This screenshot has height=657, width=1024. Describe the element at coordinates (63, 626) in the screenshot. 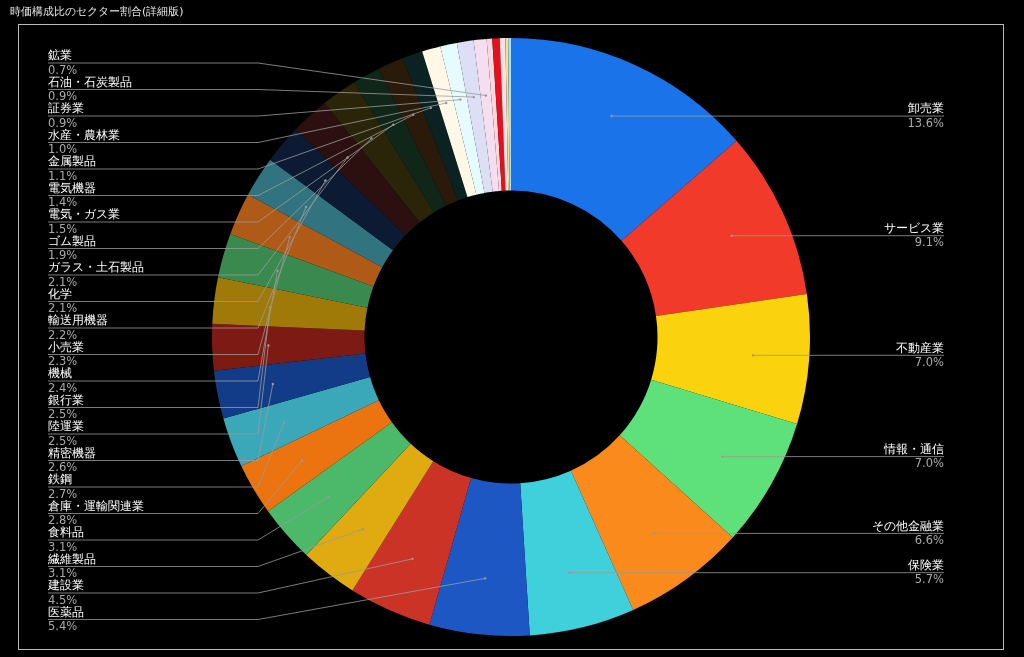

I see `data-label: 5.4%` at that location.